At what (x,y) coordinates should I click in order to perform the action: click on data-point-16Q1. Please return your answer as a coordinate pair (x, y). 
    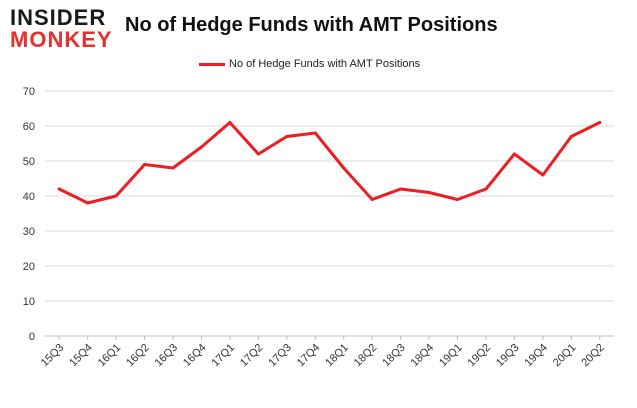
    Looking at the image, I should click on (116, 196).